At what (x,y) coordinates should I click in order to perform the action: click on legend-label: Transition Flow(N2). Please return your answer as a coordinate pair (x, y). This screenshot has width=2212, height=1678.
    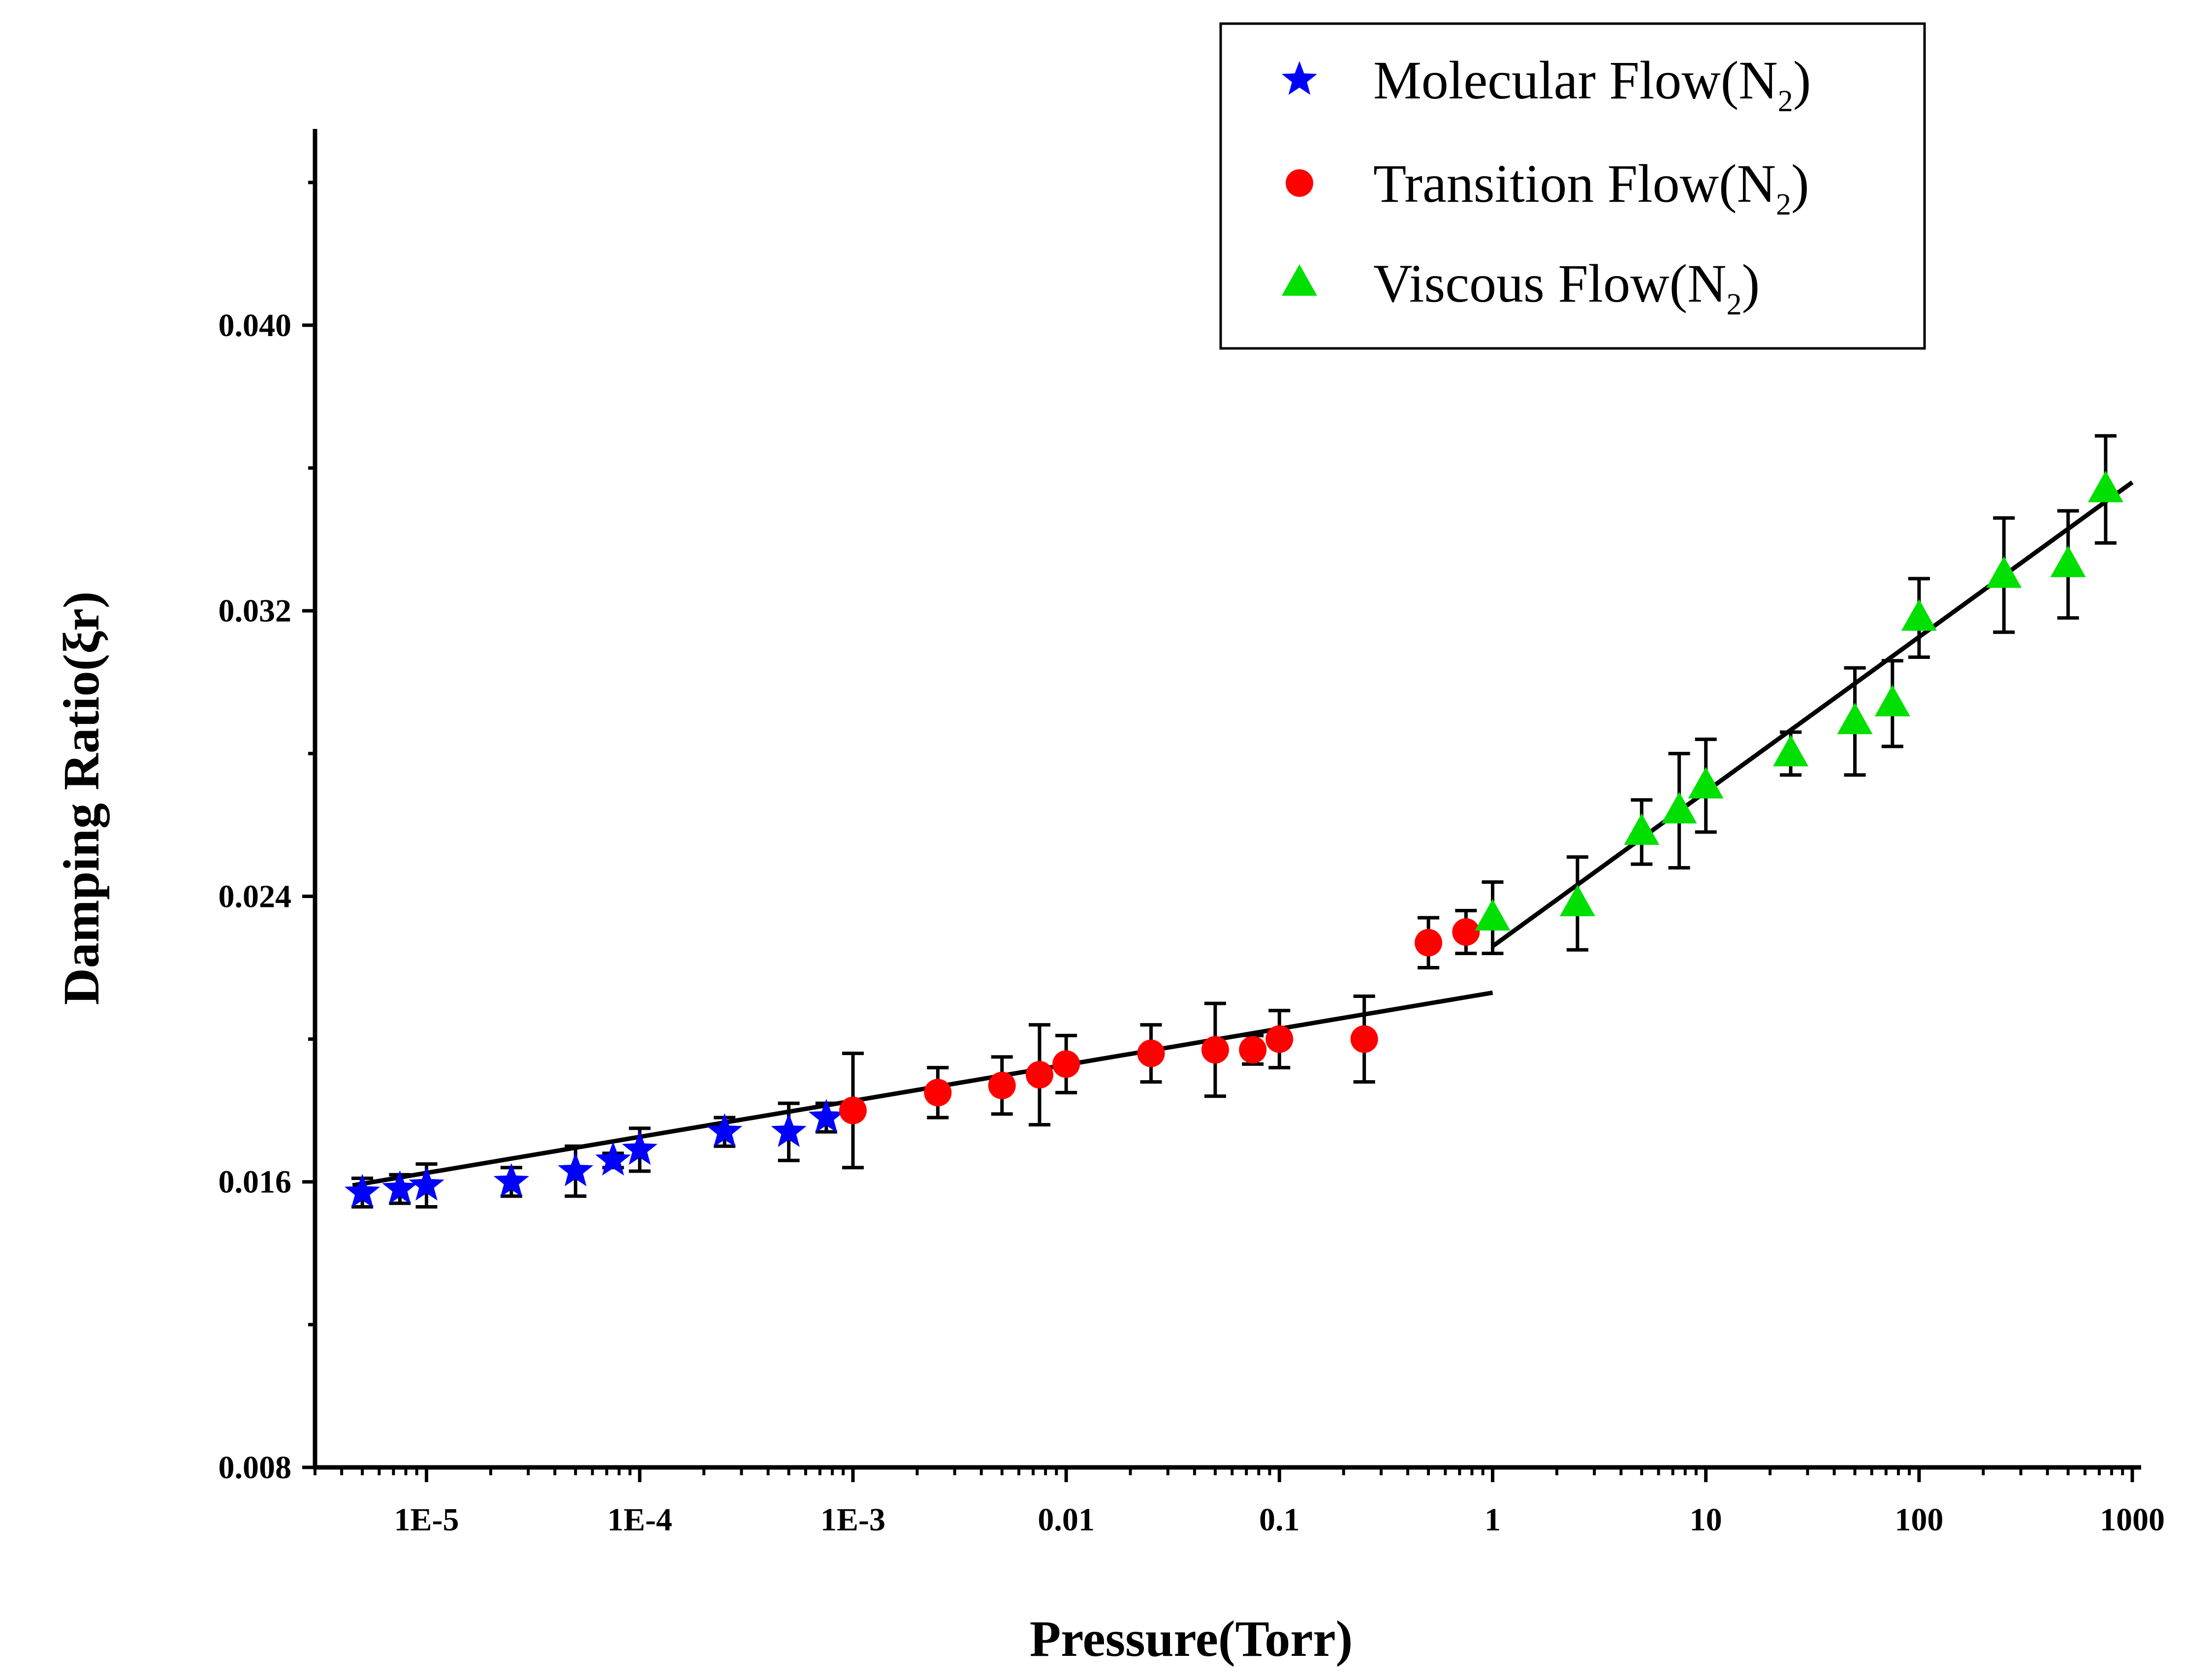
    Looking at the image, I should click on (1591, 187).